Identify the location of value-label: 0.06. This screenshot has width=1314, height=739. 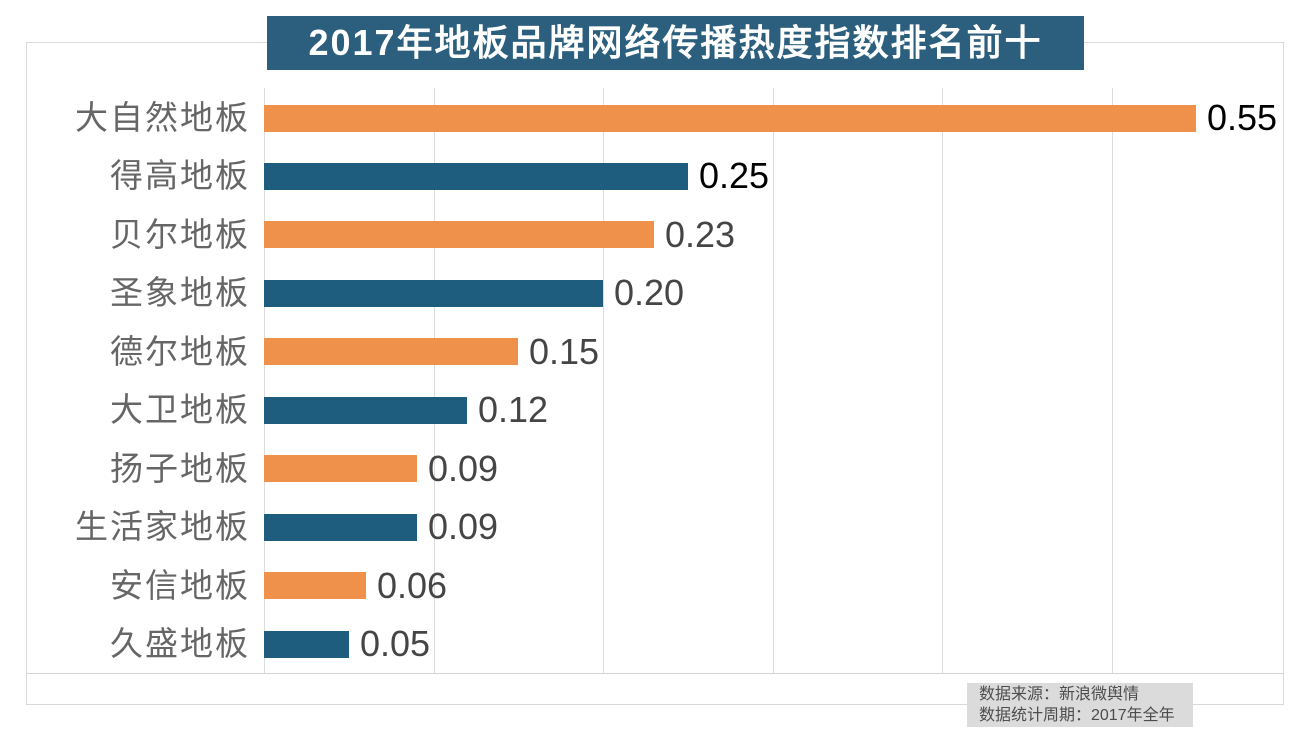
(412, 585).